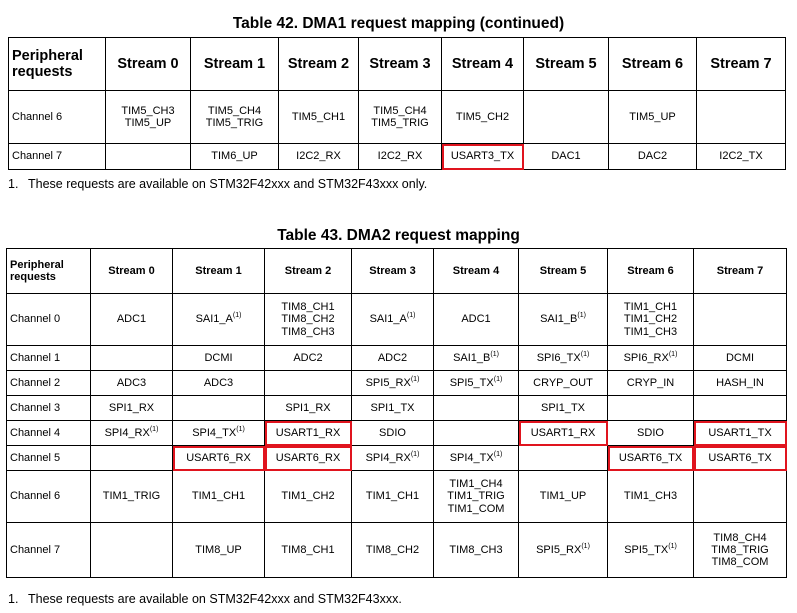  I want to click on table-cell: TIM8_CH3, so click(476, 550).